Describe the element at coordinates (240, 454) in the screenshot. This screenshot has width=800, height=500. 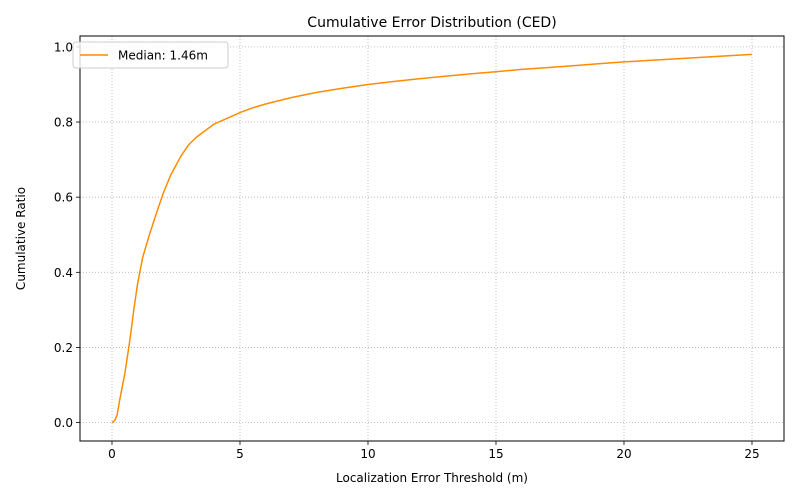
I see `x-tick-label: 5` at that location.